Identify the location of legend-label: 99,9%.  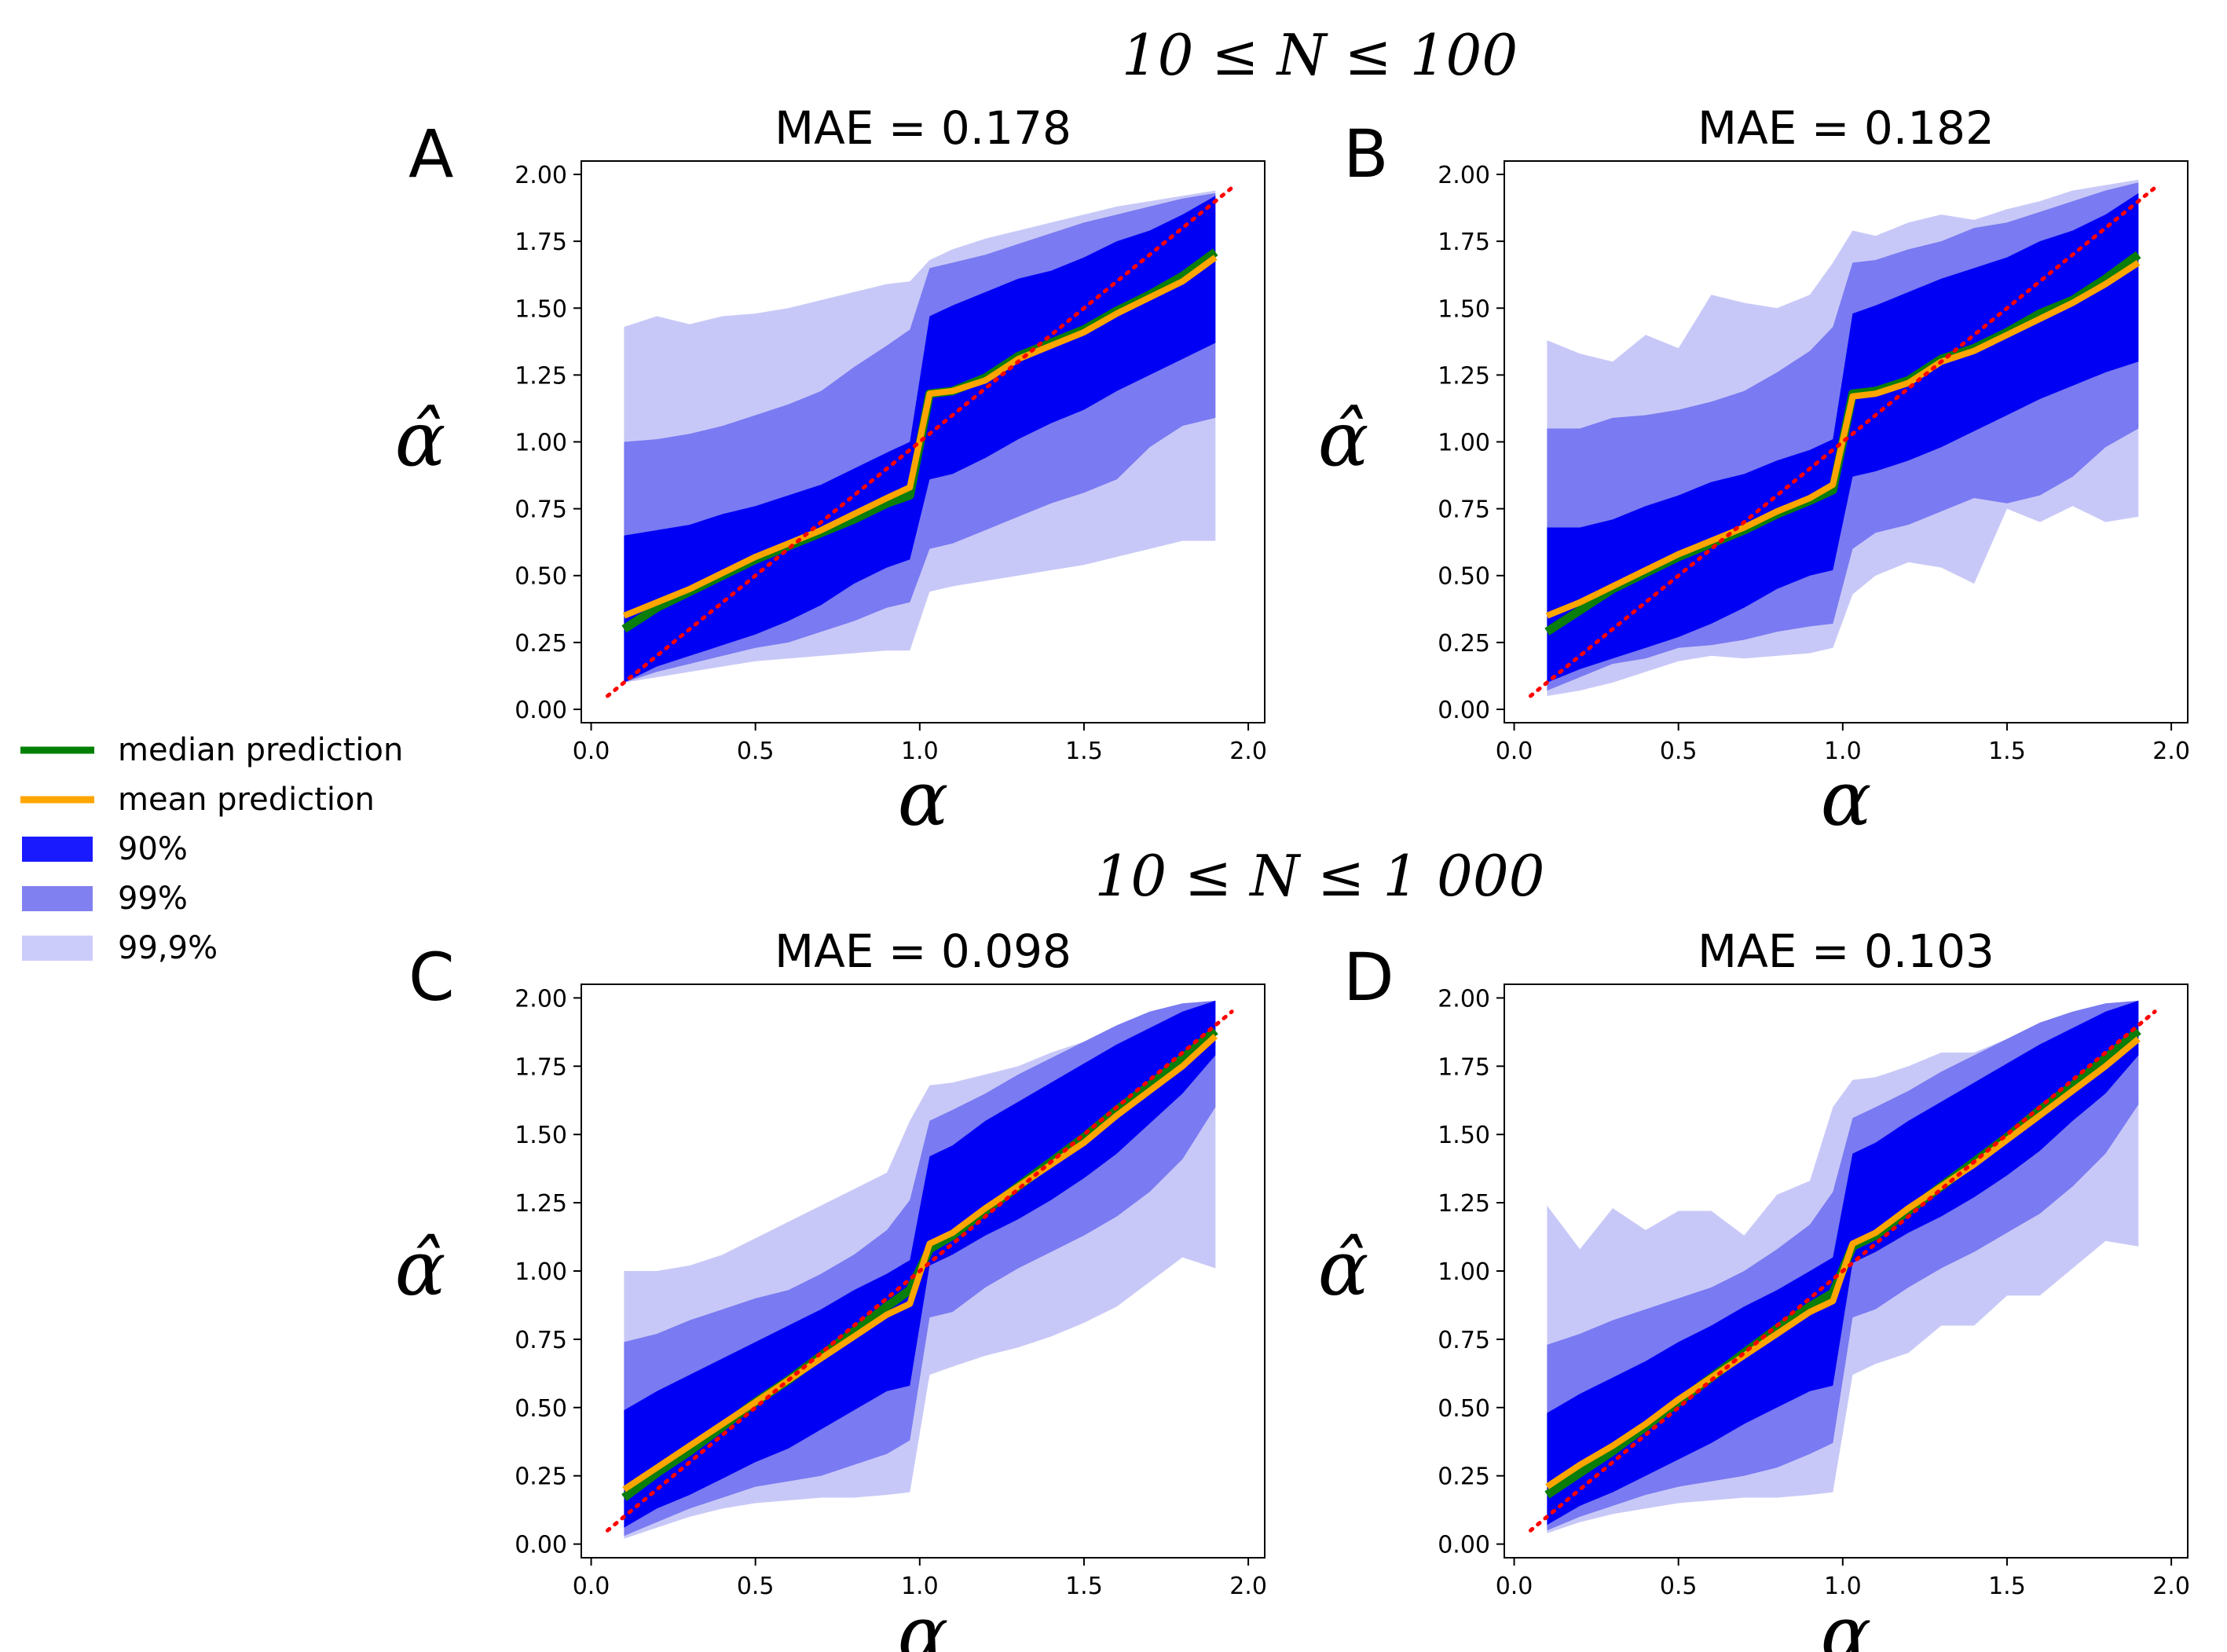
(168, 948).